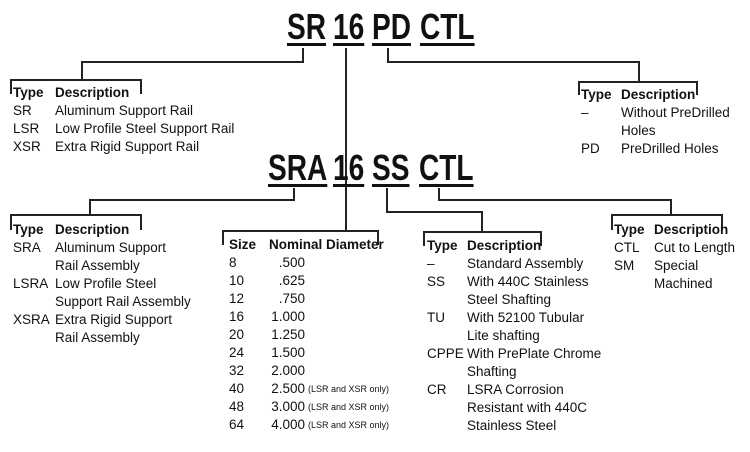  What do you see at coordinates (309, 371) in the screenshot?
I see `size-row: 32 2.000` at bounding box center [309, 371].